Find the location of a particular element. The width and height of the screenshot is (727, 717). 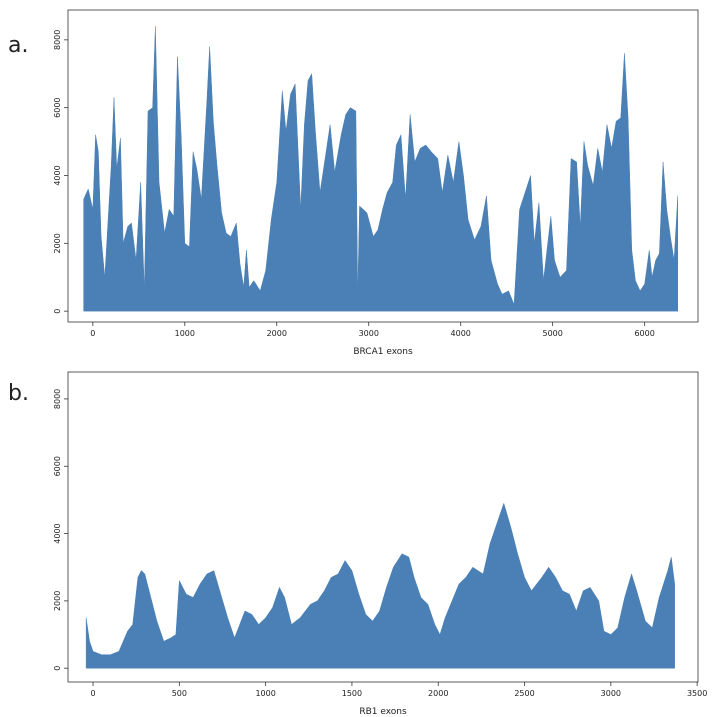

x-axis-label: BRCA1 exons is located at coordinates (383, 352).